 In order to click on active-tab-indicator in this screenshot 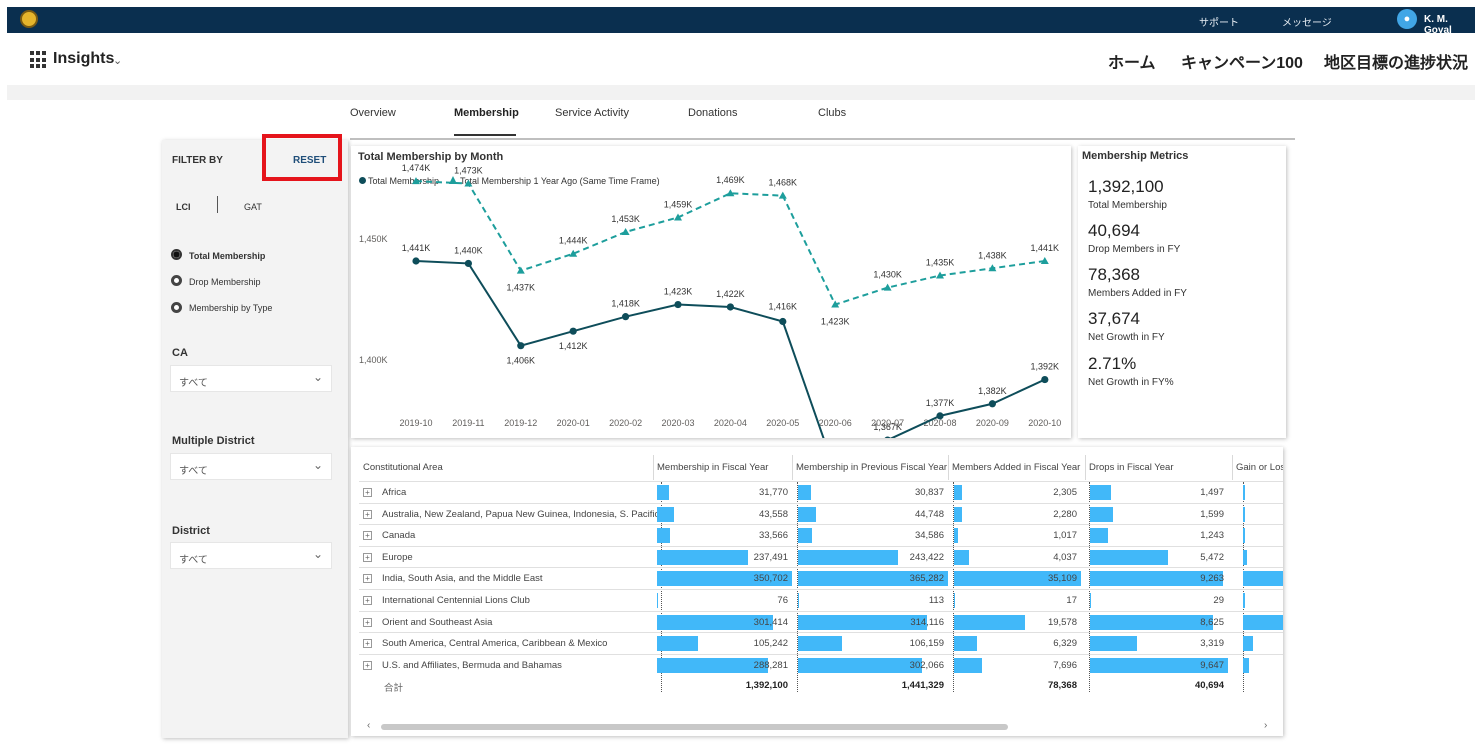, I will do `click(485, 135)`.